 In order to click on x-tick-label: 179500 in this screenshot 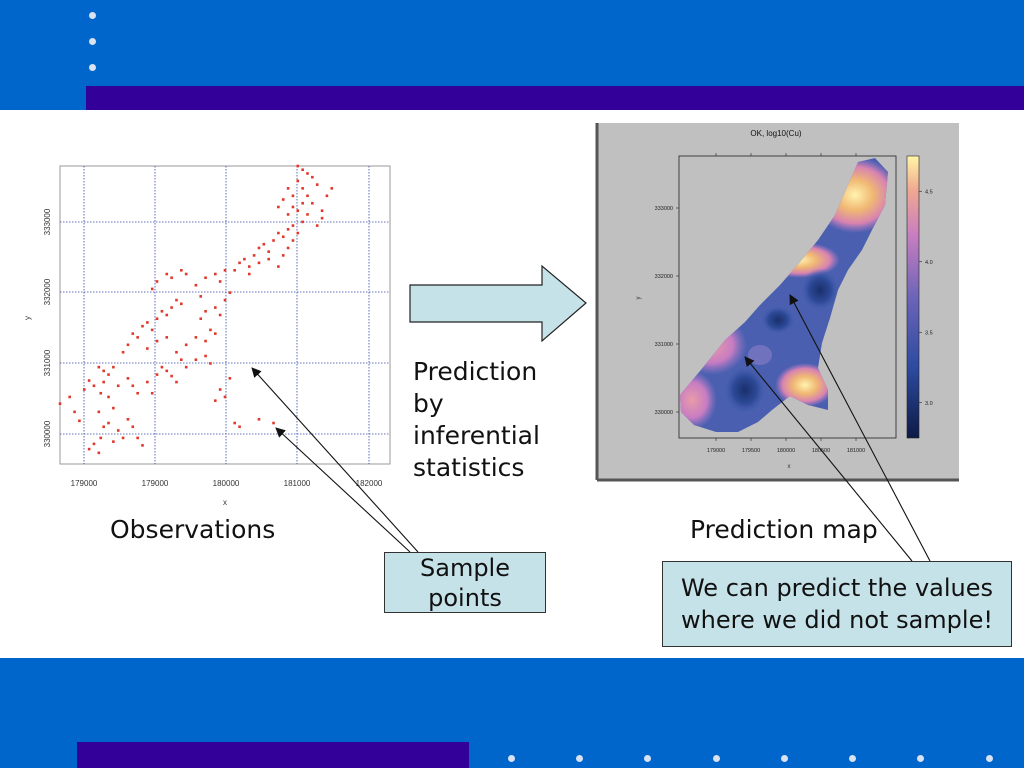, I will do `click(751, 451)`.